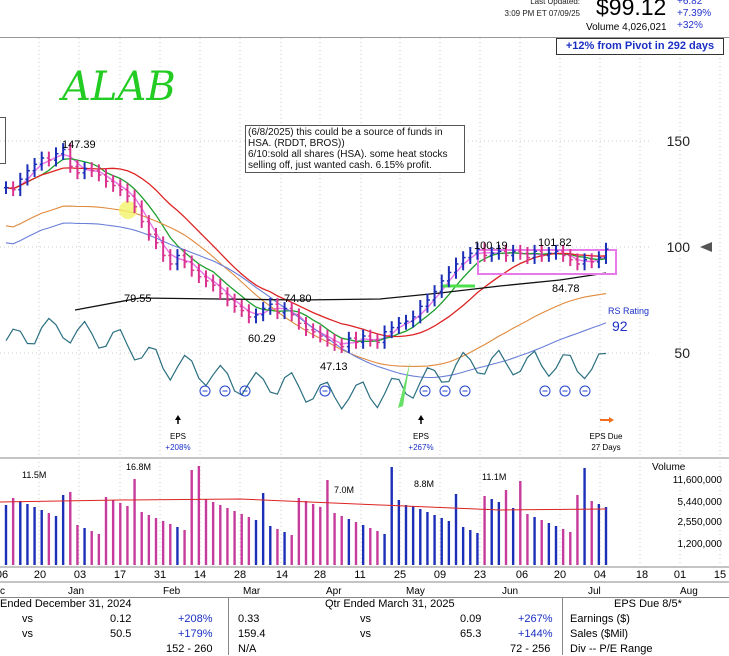 The width and height of the screenshot is (729, 656). What do you see at coordinates (303, 504) in the screenshot?
I see `volume-ma-line` at bounding box center [303, 504].